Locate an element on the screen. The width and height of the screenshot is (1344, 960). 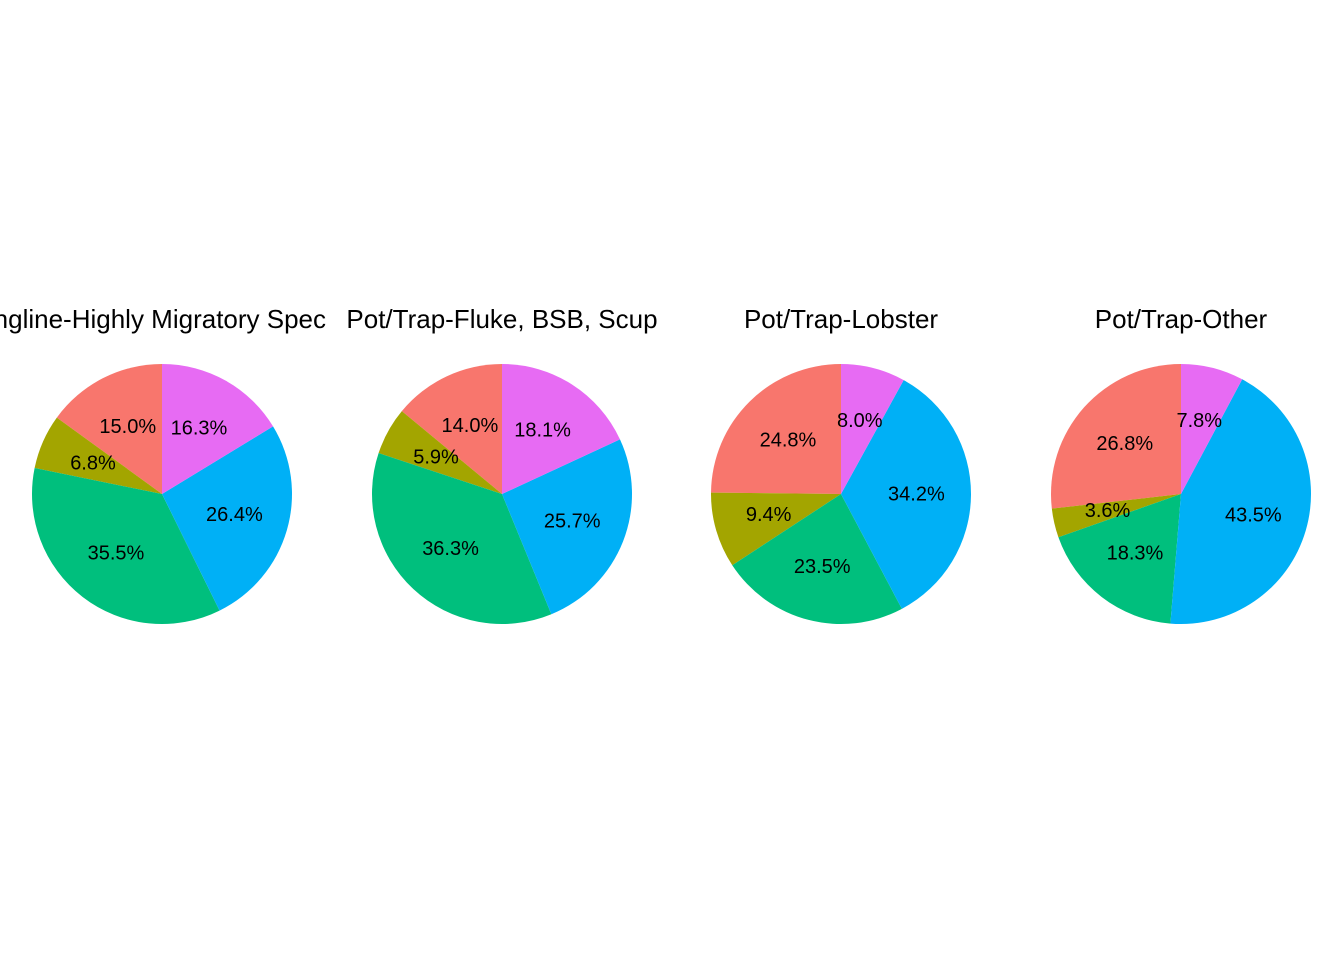
pie-0: 15.0% 6.8% 35.5% 26.4% 16.3% is located at coordinates (162, 494).